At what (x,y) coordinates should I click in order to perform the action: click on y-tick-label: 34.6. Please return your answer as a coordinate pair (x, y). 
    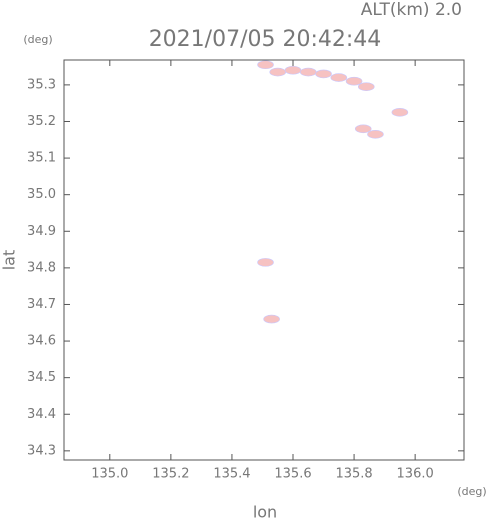
    Looking at the image, I should click on (41, 341).